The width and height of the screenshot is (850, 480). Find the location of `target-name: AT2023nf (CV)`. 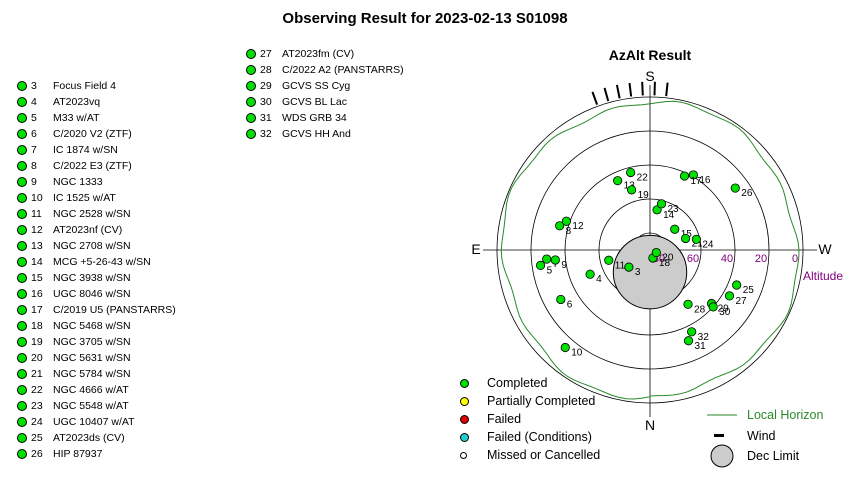

target-name: AT2023nf (CV) is located at coordinates (88, 230).